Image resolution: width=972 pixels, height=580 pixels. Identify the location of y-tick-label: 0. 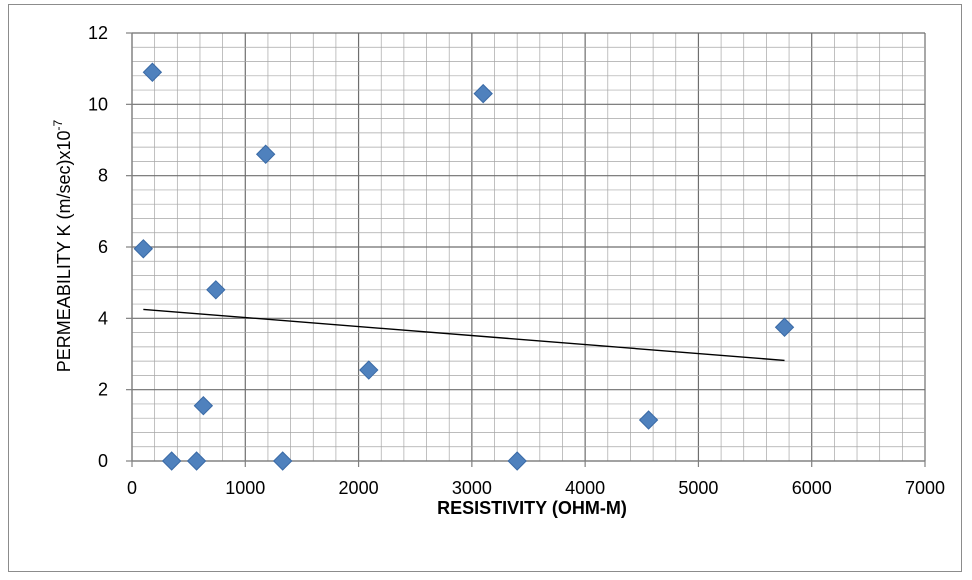
(103, 461).